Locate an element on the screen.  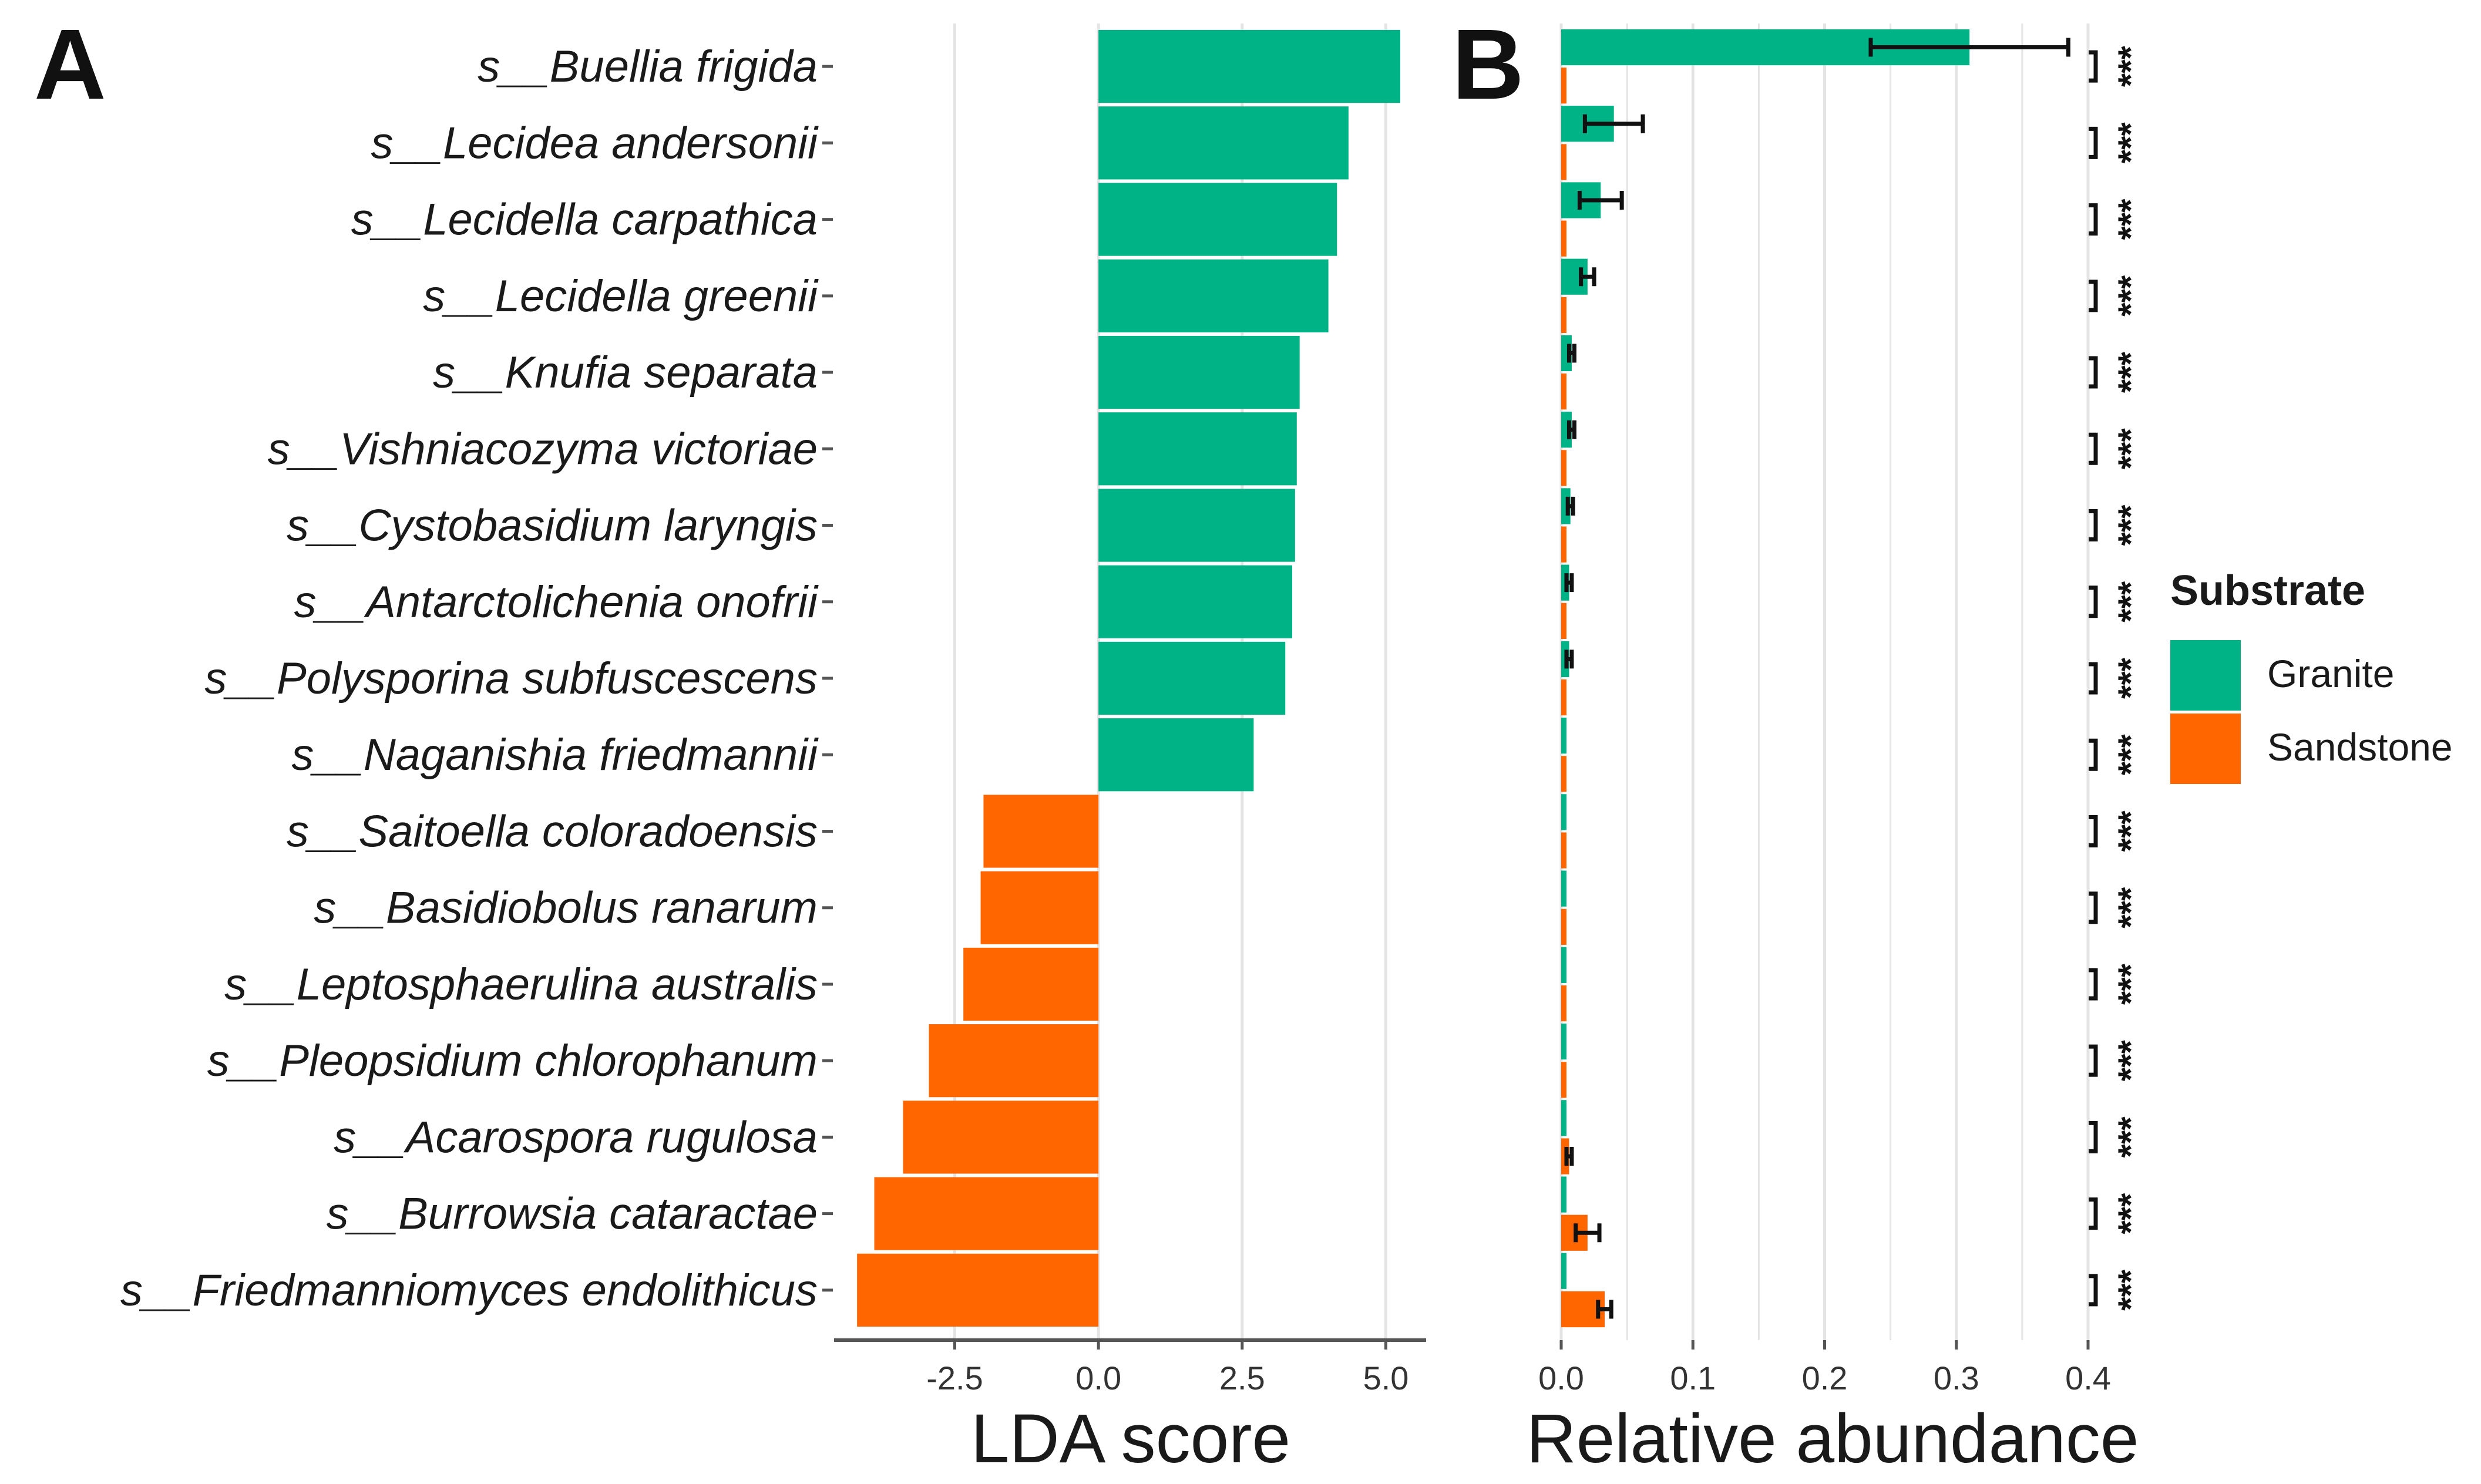
abundance-x-axis: 0.0 0.1 0.2 0.3 0.4 is located at coordinates (1824, 1368).